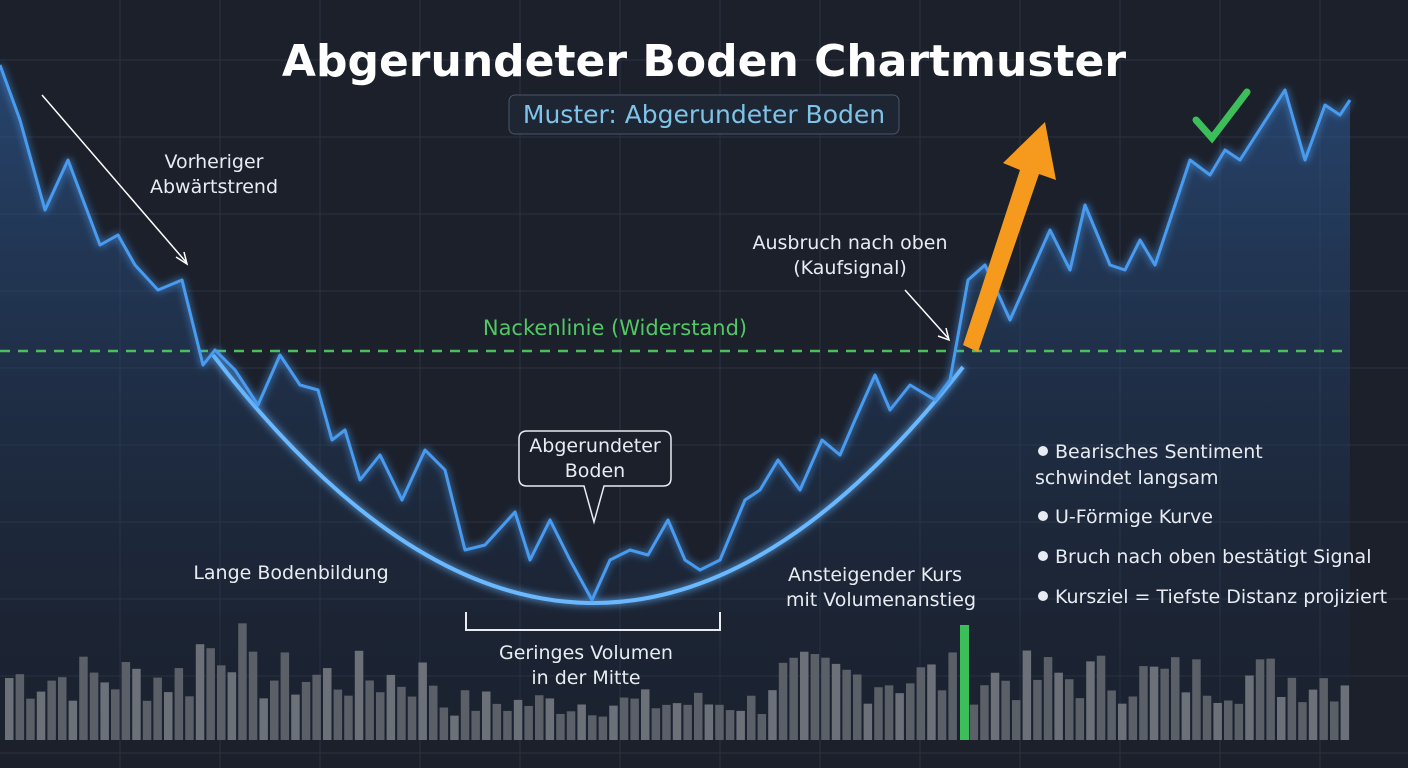 The height and width of the screenshot is (768, 1408). What do you see at coordinates (182, 258) in the screenshot?
I see `trend-pointer-head` at bounding box center [182, 258].